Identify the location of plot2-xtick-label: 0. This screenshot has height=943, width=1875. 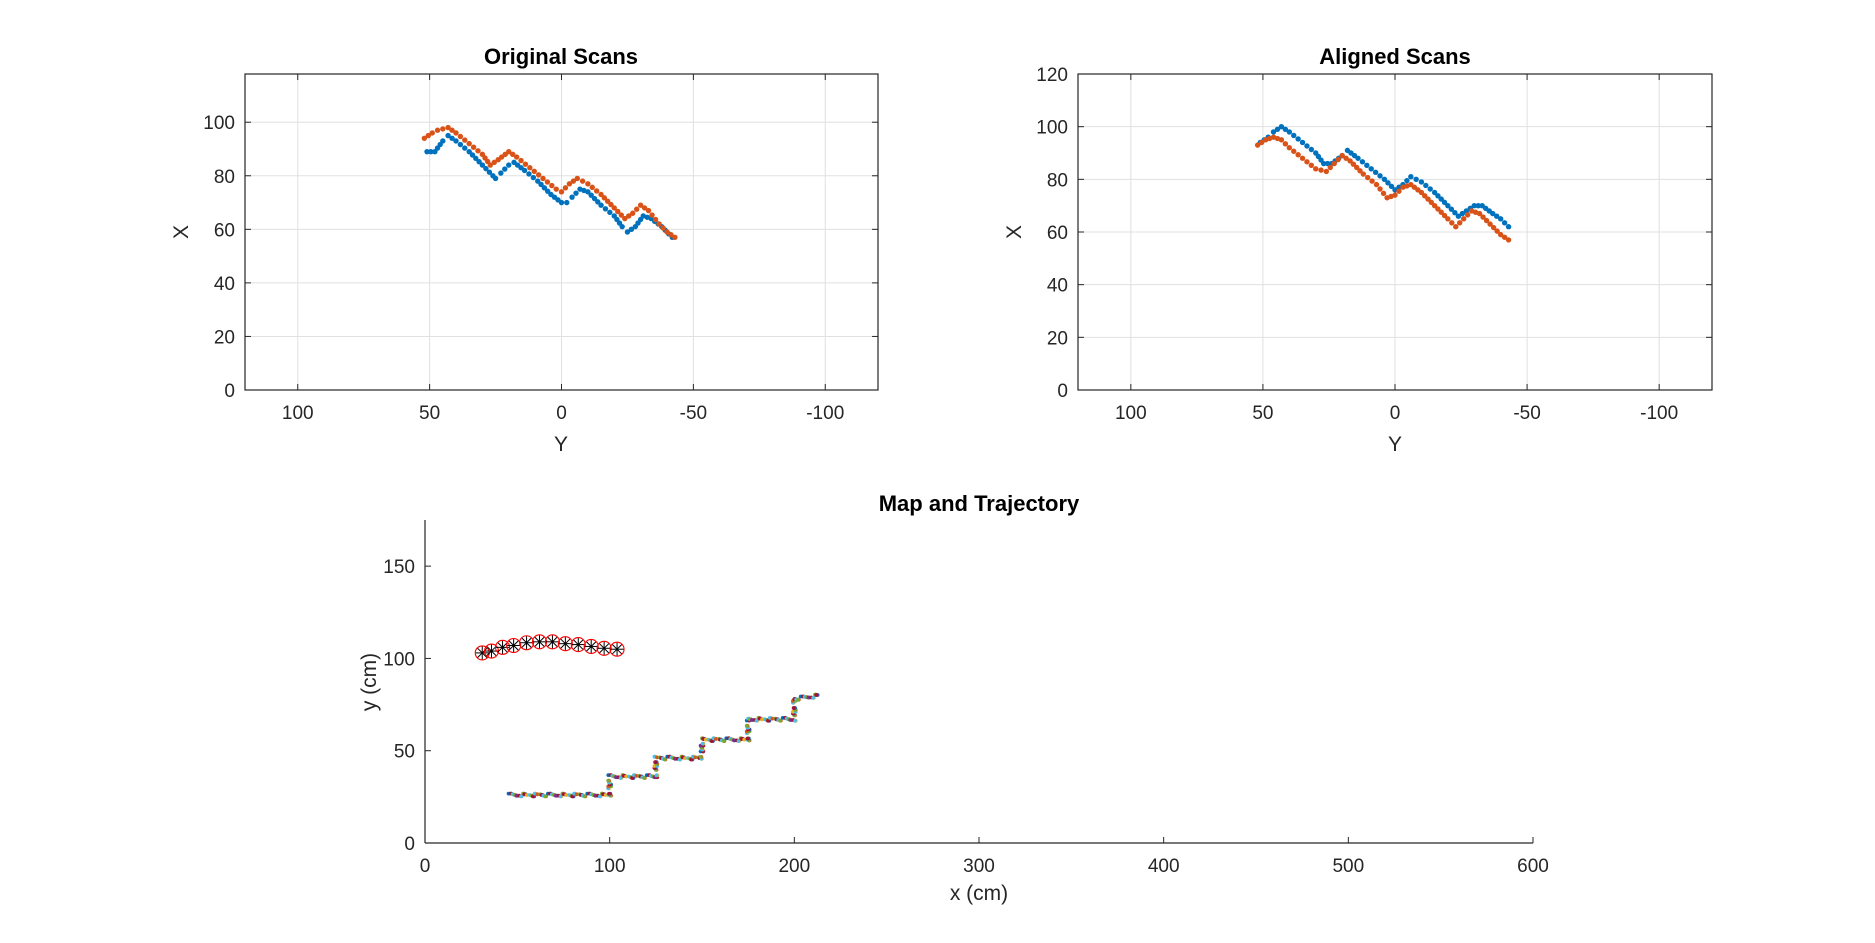
(1395, 413).